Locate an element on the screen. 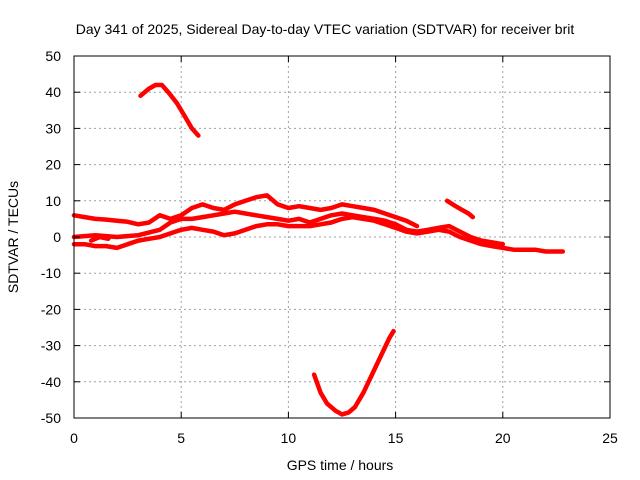 The image size is (640, 480). x-tick-label: 0 is located at coordinates (74, 438).